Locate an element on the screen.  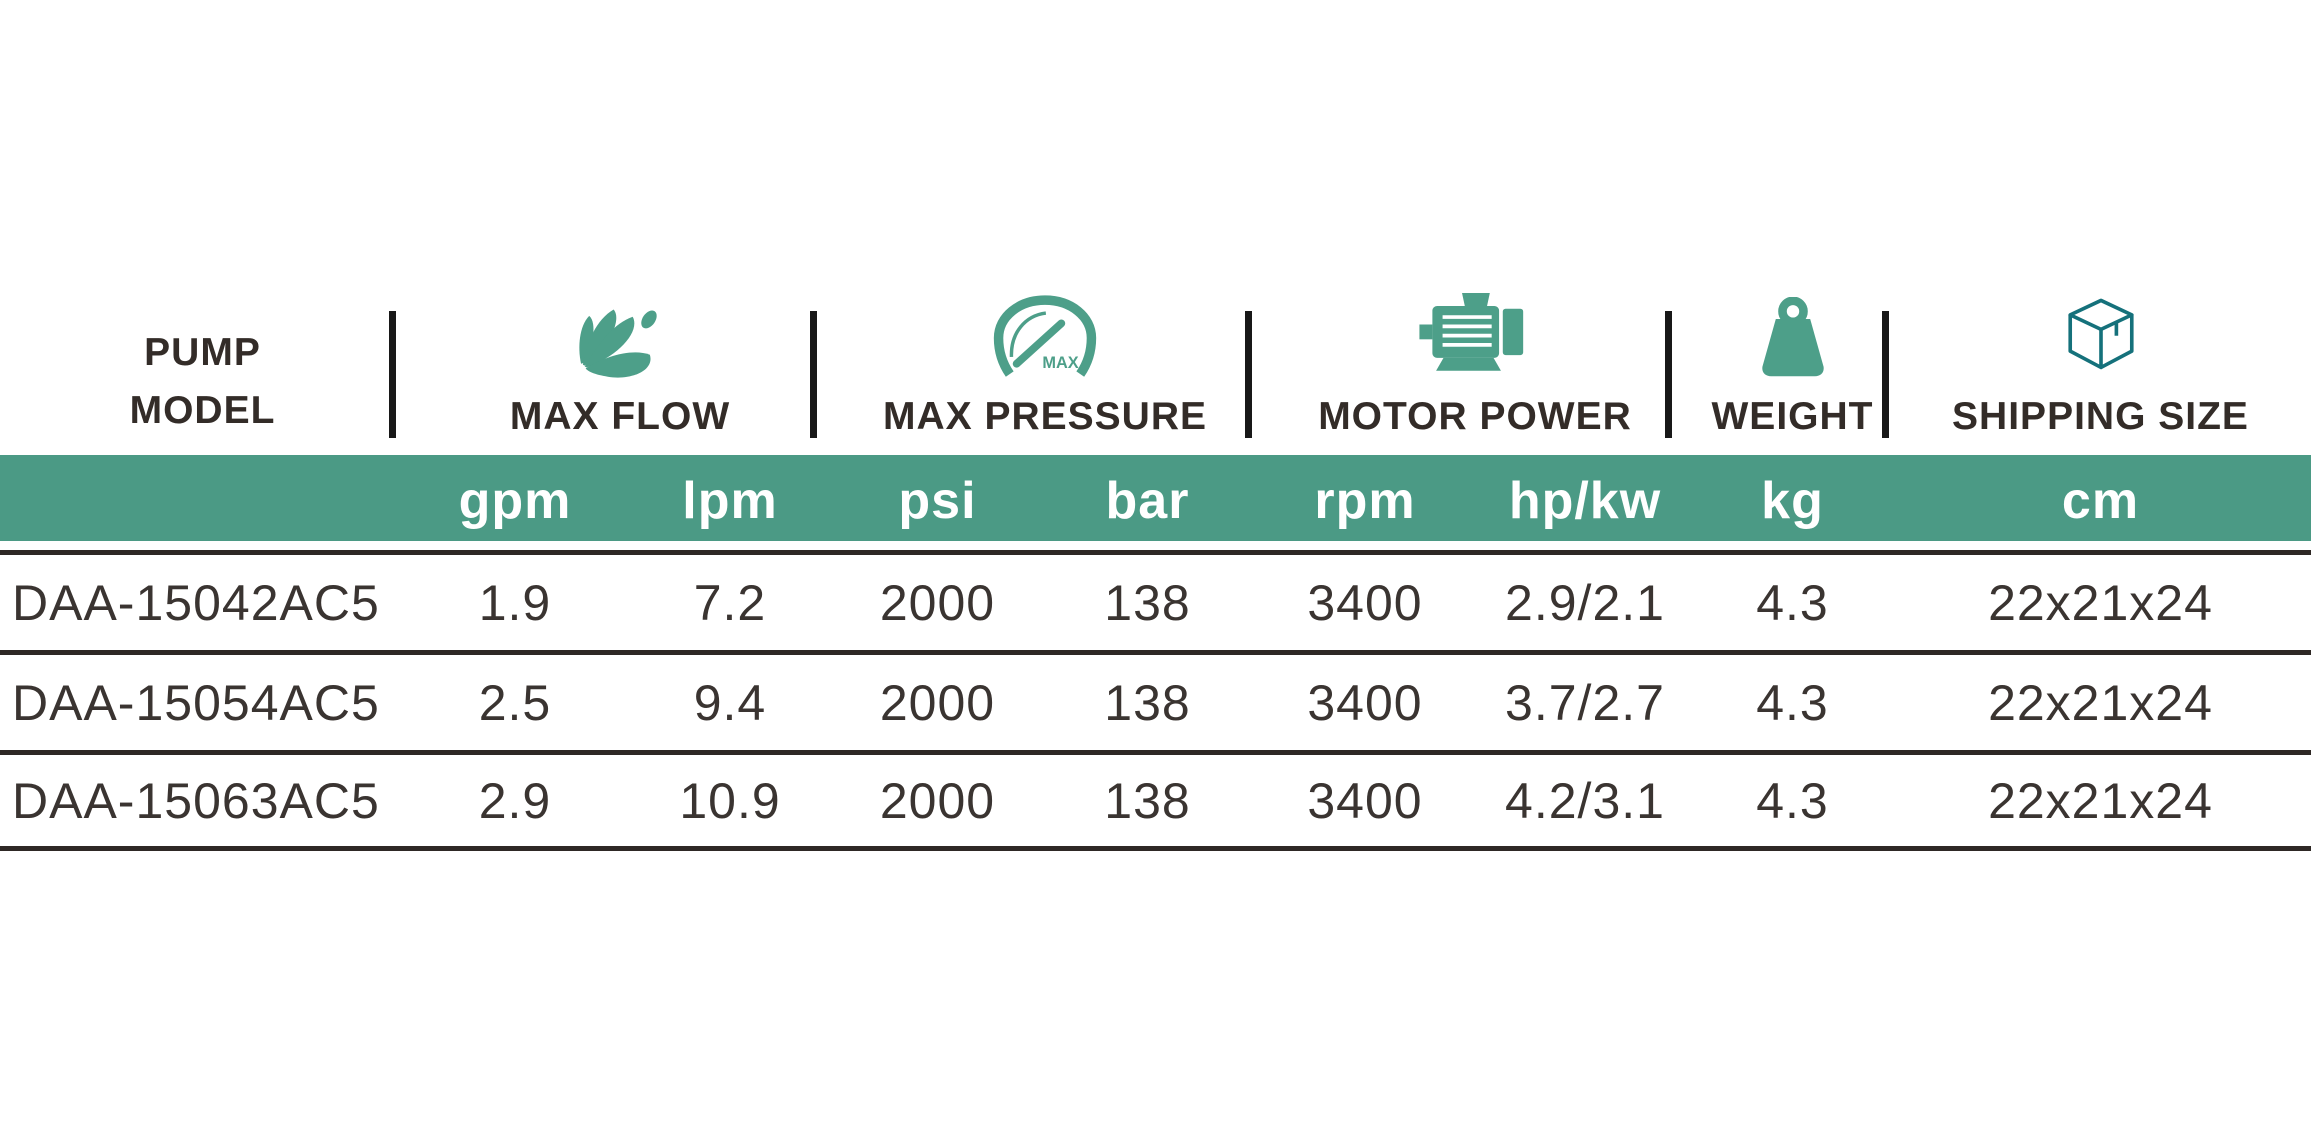
unit-bar: bar is located at coordinates (1147, 501).